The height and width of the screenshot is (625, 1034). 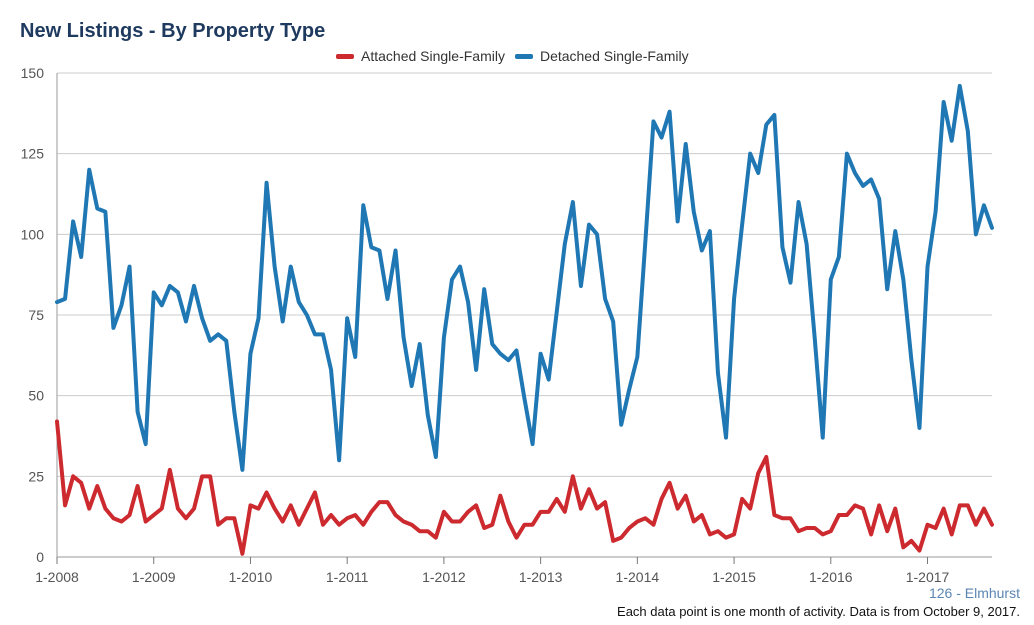 I want to click on x-tick-label: 1-2016, so click(x=831, y=577).